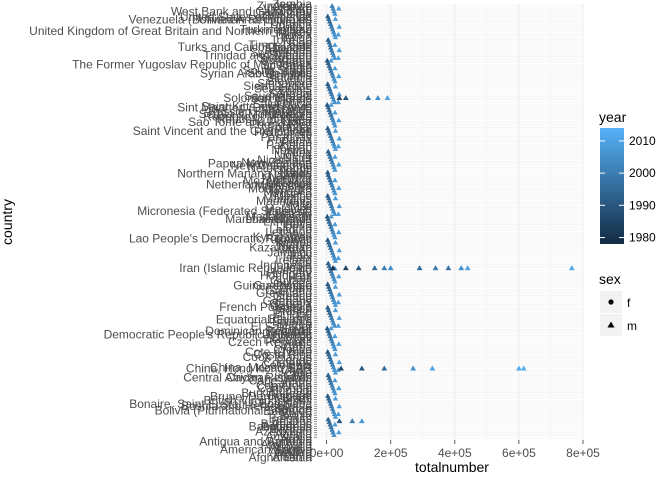 This screenshot has height=480, width=672. What do you see at coordinates (282, 14) in the screenshot?
I see `y-tick-label: Uzbekistan` at bounding box center [282, 14].